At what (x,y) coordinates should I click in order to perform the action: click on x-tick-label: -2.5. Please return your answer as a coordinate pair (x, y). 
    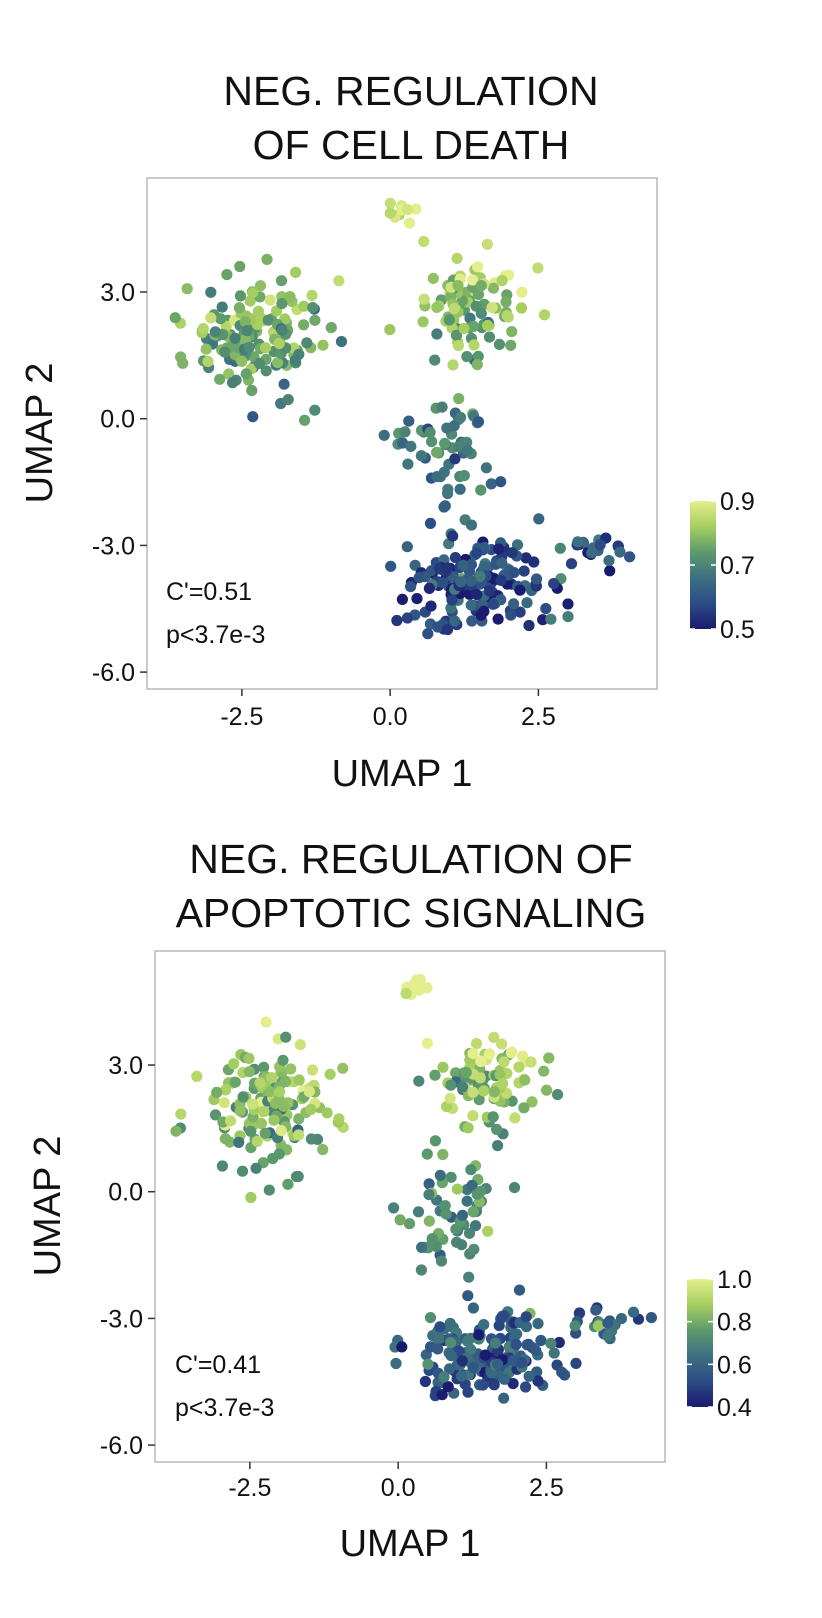
    Looking at the image, I should click on (241, 717).